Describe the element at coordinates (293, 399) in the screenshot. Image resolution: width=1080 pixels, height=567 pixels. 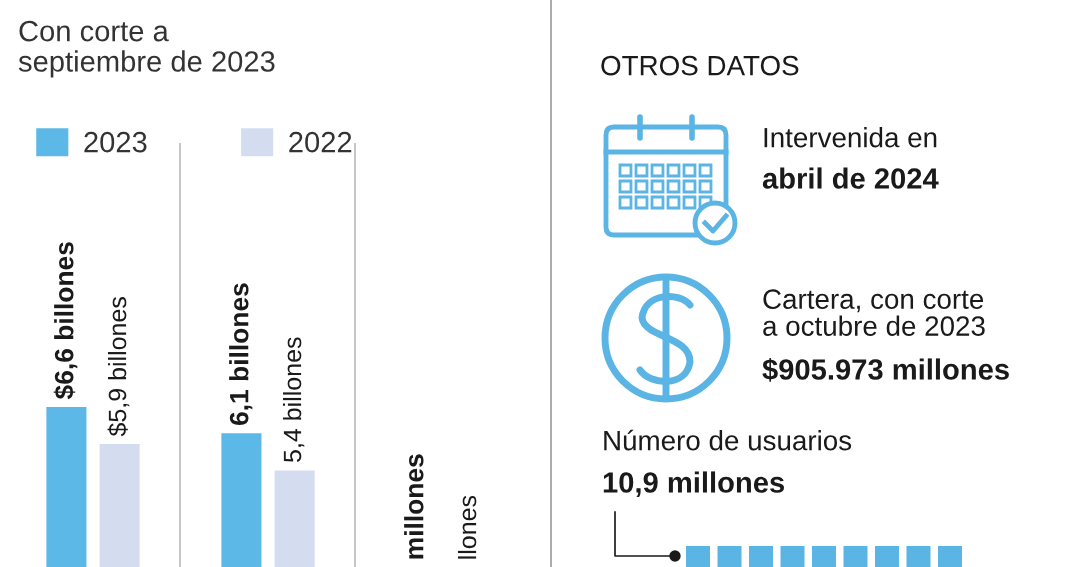
I see `data-label: 5,4 billones` at that location.